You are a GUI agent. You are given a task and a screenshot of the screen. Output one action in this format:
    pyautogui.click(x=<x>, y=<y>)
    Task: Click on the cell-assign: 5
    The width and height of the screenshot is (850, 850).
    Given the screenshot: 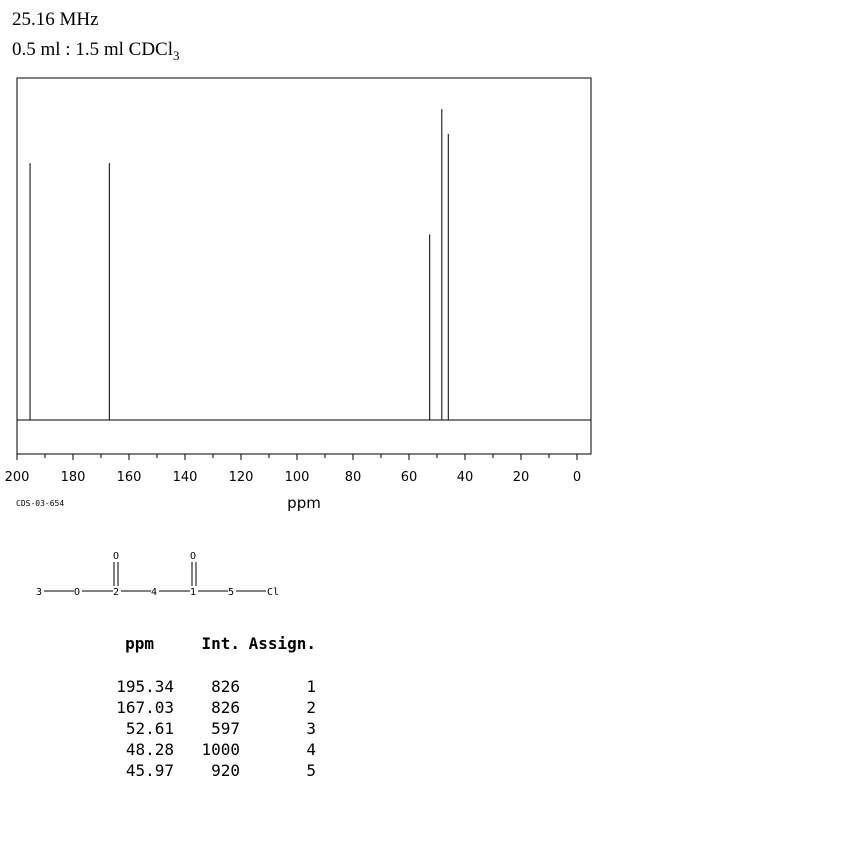 What is the action you would take?
    pyautogui.click(x=311, y=770)
    